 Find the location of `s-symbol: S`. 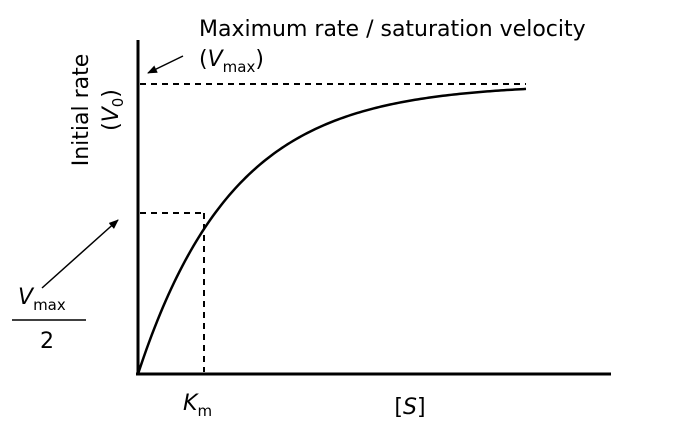

s-symbol: S is located at coordinates (410, 407).